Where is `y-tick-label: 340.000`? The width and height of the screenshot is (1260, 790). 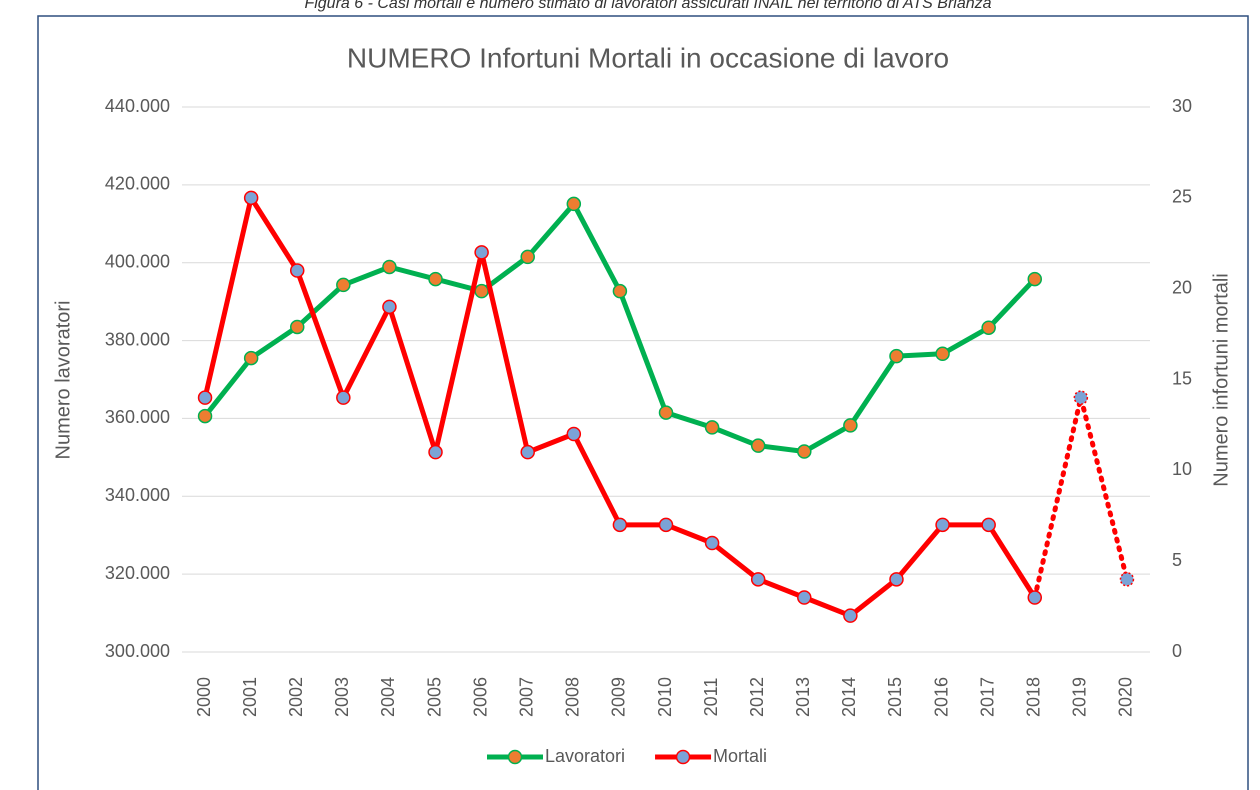 y-tick-label: 340.000 is located at coordinates (137, 495).